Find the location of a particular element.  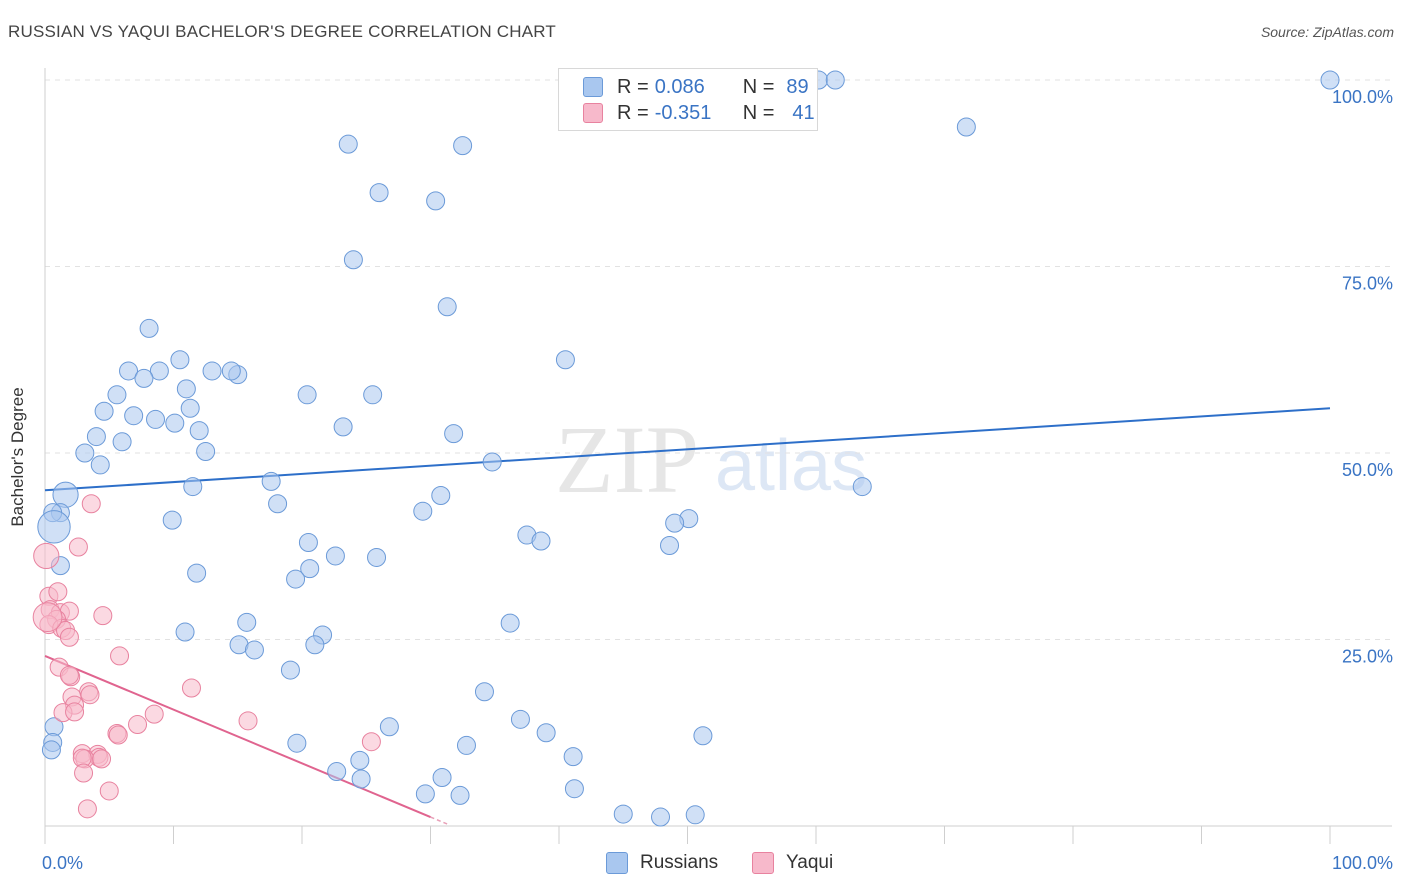

n-value: 41 is located at coordinates (803, 112).